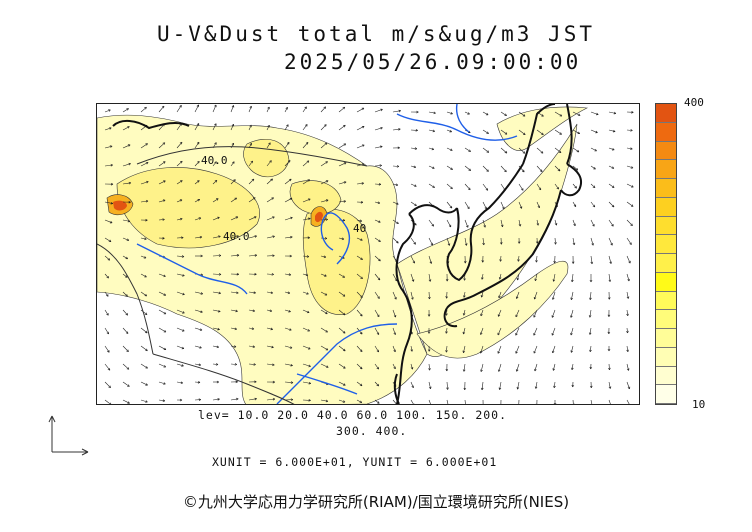  What do you see at coordinates (214, 160) in the screenshot?
I see `contour-label-1: 40.0` at bounding box center [214, 160].